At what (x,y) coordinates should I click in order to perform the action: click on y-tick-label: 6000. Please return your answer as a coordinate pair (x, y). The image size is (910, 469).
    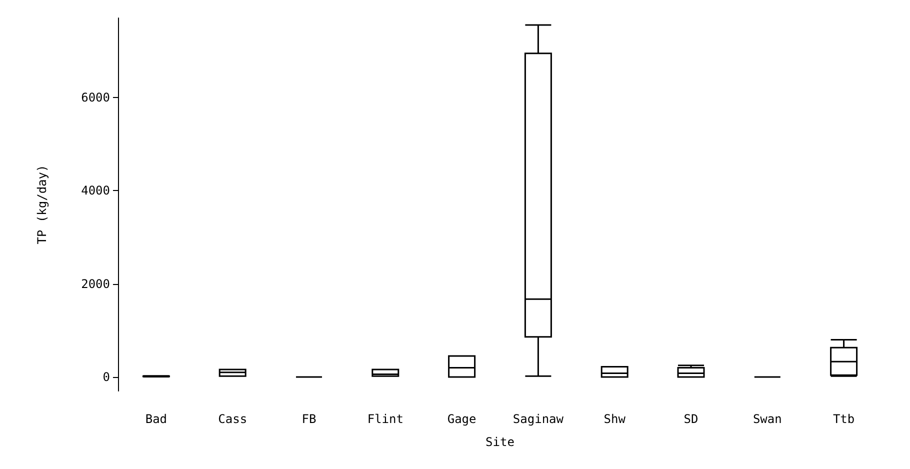
    Looking at the image, I should click on (95, 97).